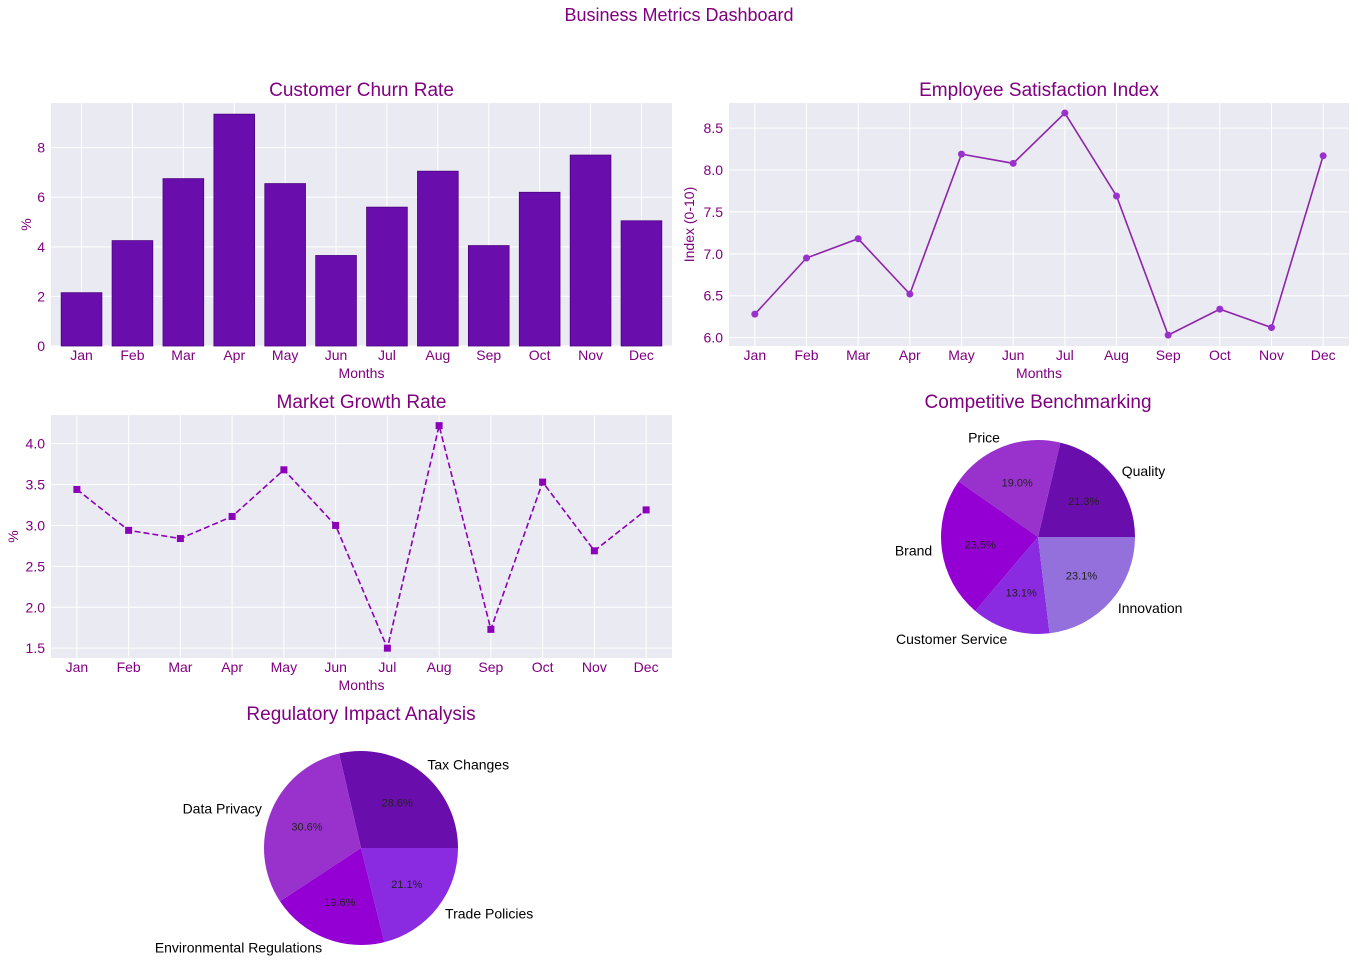  Describe the element at coordinates (77, 667) in the screenshot. I see `growth-xtick-label: Jan` at that location.